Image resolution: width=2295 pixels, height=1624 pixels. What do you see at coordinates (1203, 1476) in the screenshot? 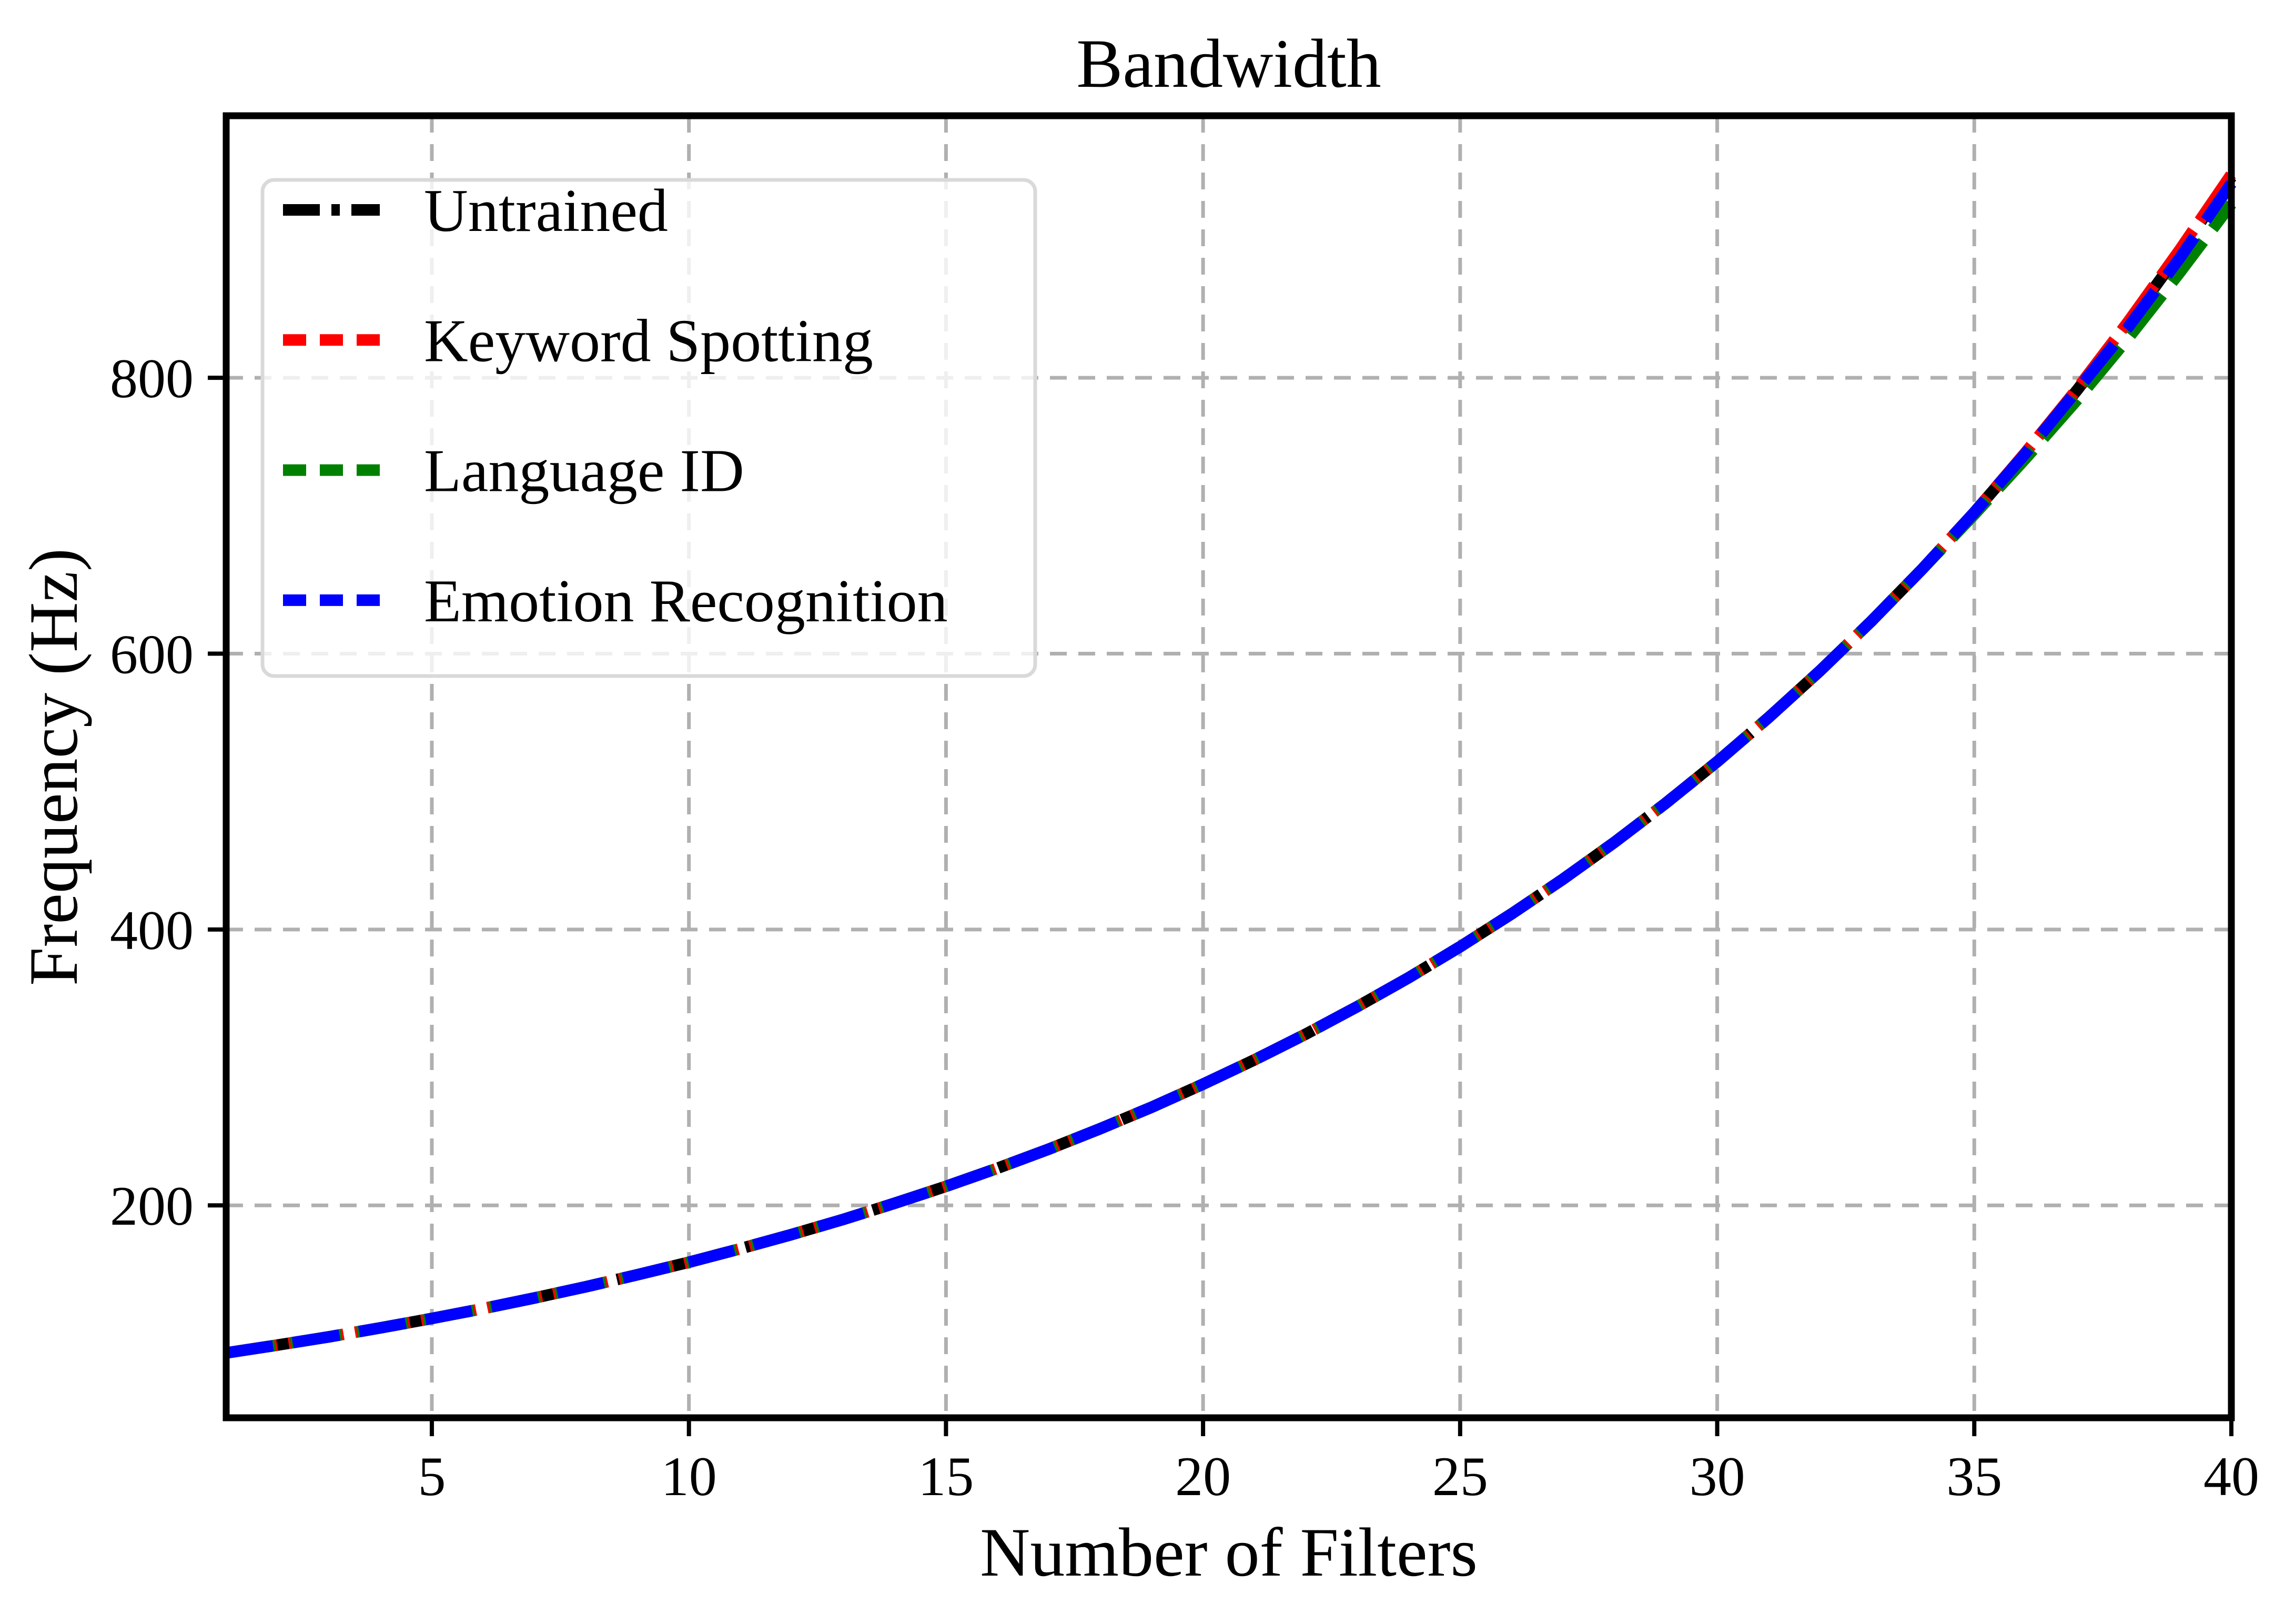
I see `x-tick-label-20: 20` at bounding box center [1203, 1476].